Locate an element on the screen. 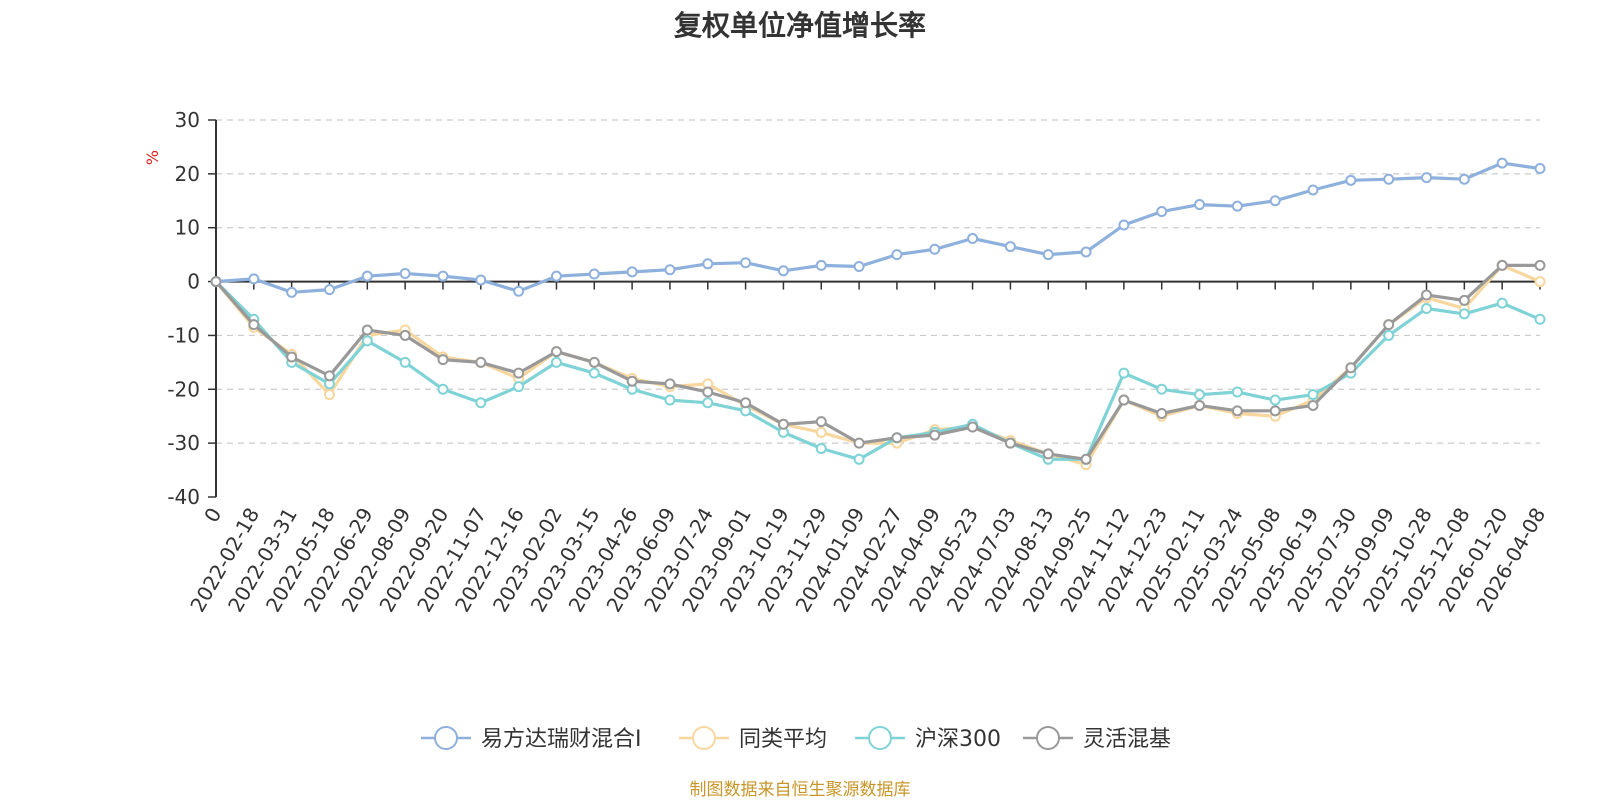  y-tick-label: 20 is located at coordinates (187, 174).